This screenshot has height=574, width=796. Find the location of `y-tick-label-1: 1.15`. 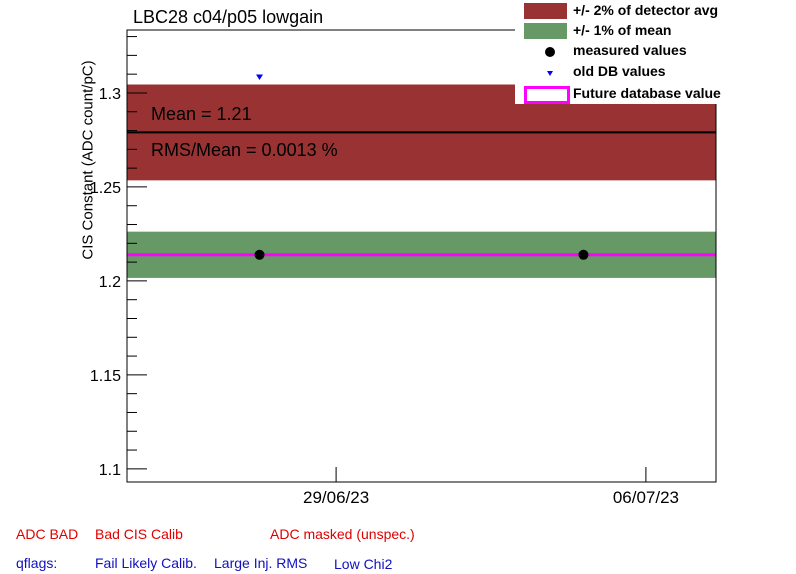

y-tick-label-1: 1.15 is located at coordinates (105, 376).